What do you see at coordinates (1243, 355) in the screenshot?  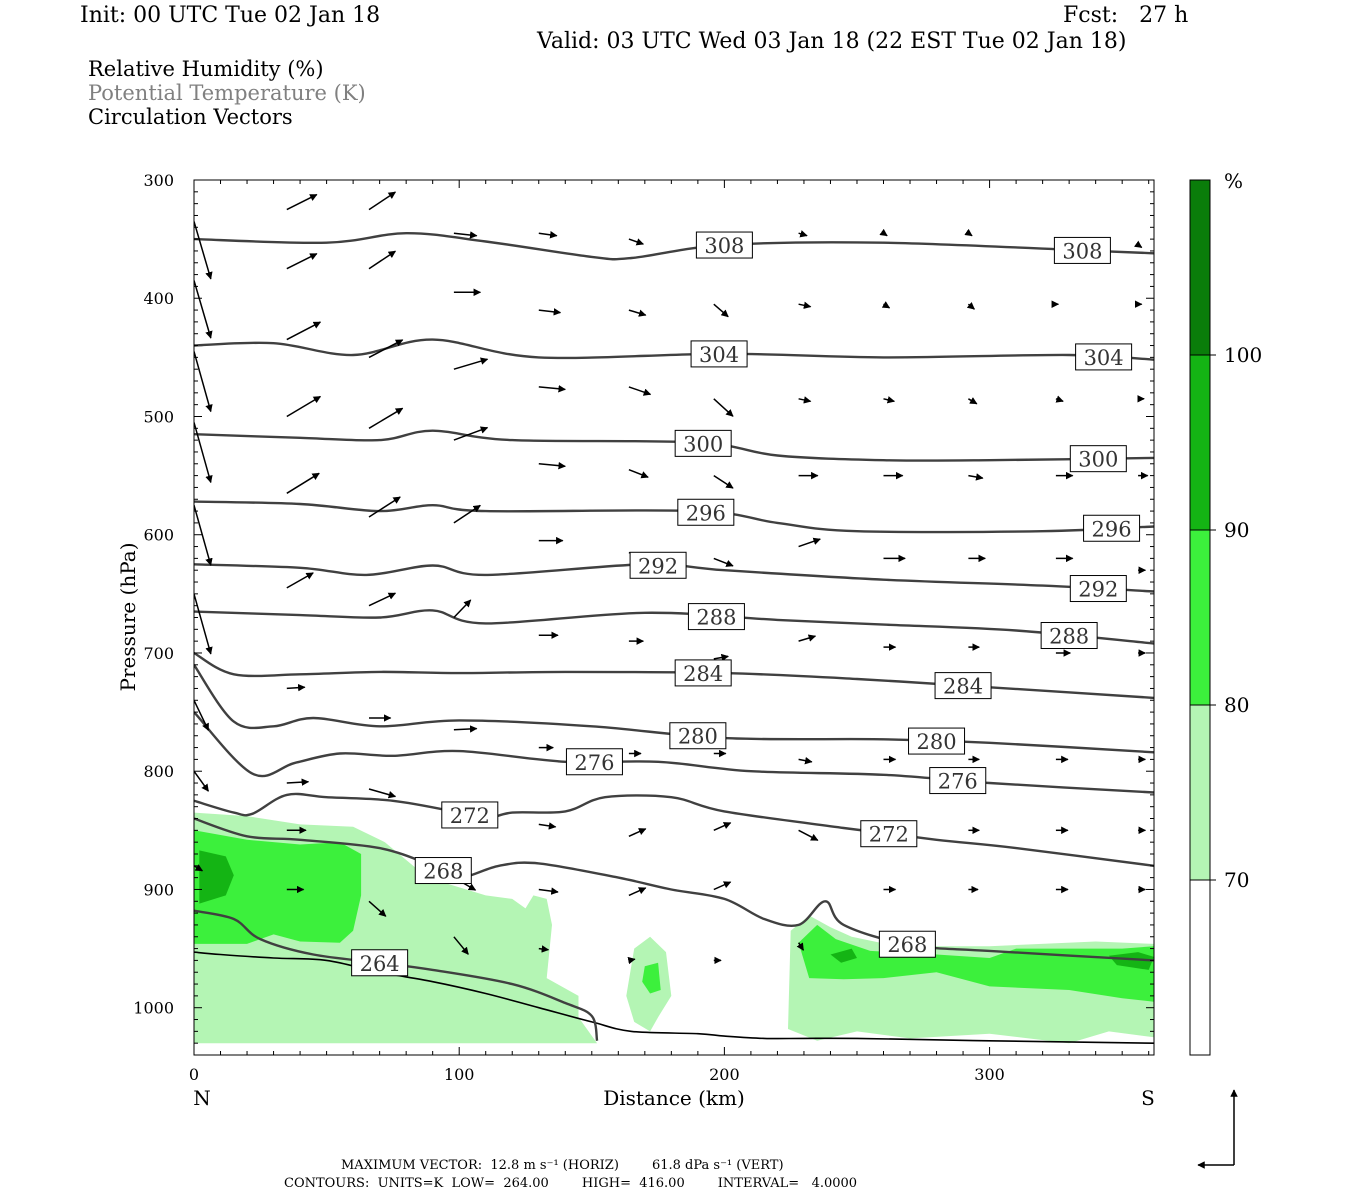 I see `colorbar-tick-label: 100` at bounding box center [1243, 355].